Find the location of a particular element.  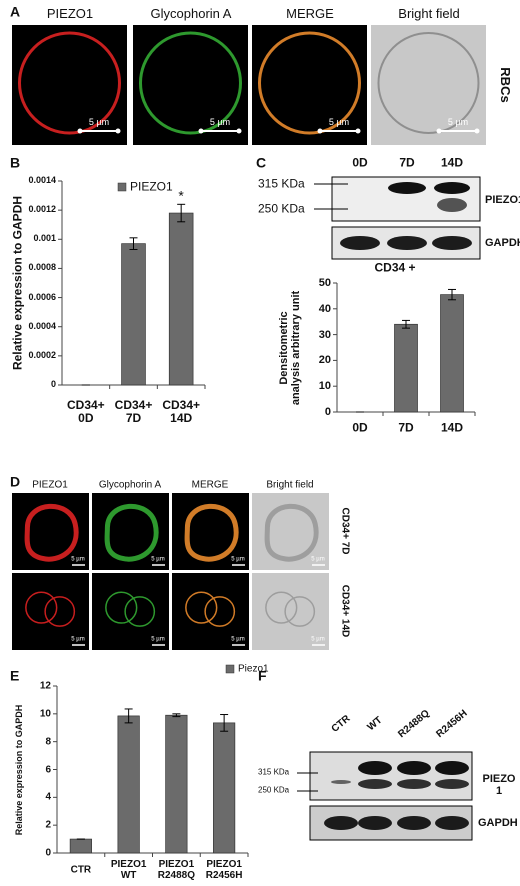

column-header: Bright field is located at coordinates (290, 485).